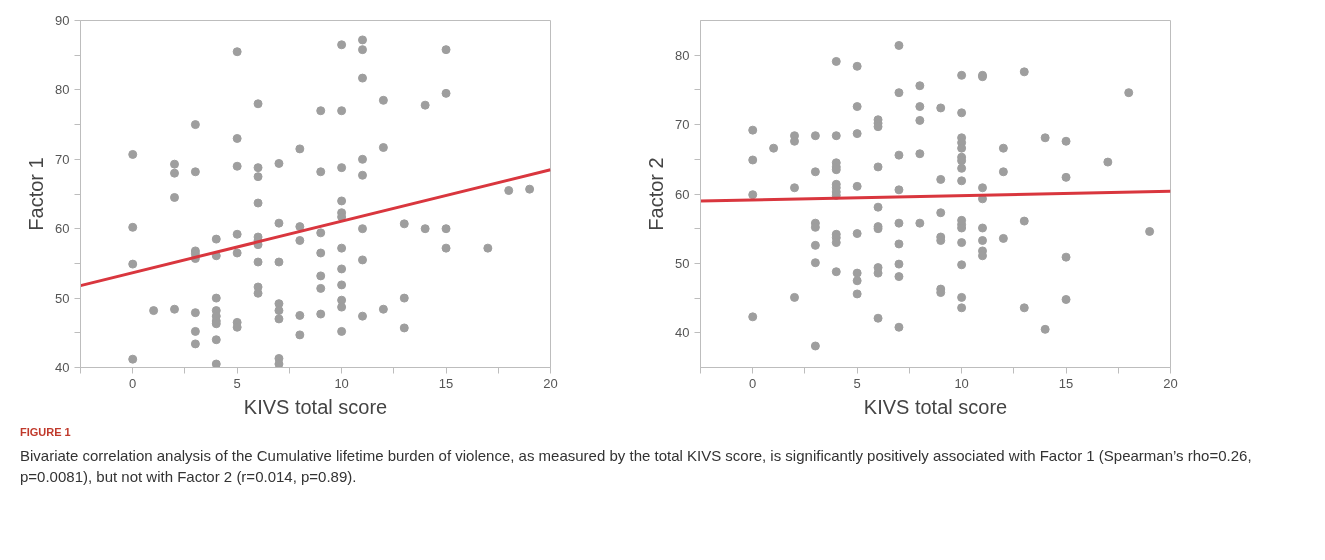 Image resolution: width=1325 pixels, height=560 pixels. I want to click on y-axis-title: Factor 1, so click(36, 194).